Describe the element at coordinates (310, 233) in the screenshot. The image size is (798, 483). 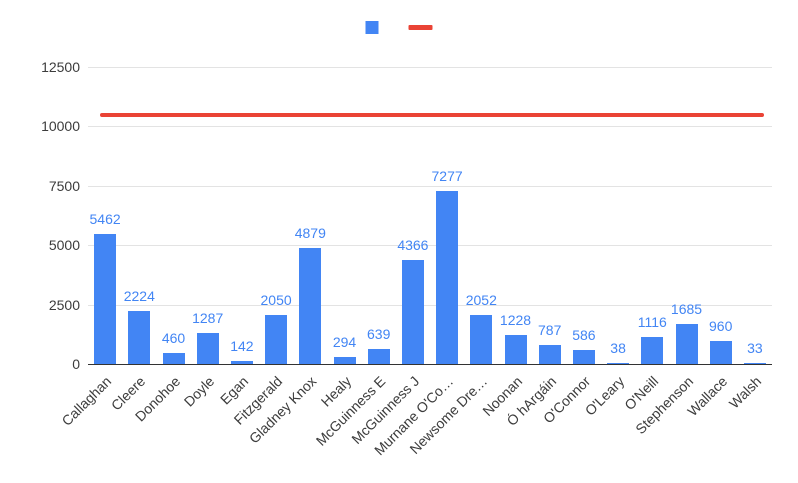
I see `bar-value-label: 4879` at that location.